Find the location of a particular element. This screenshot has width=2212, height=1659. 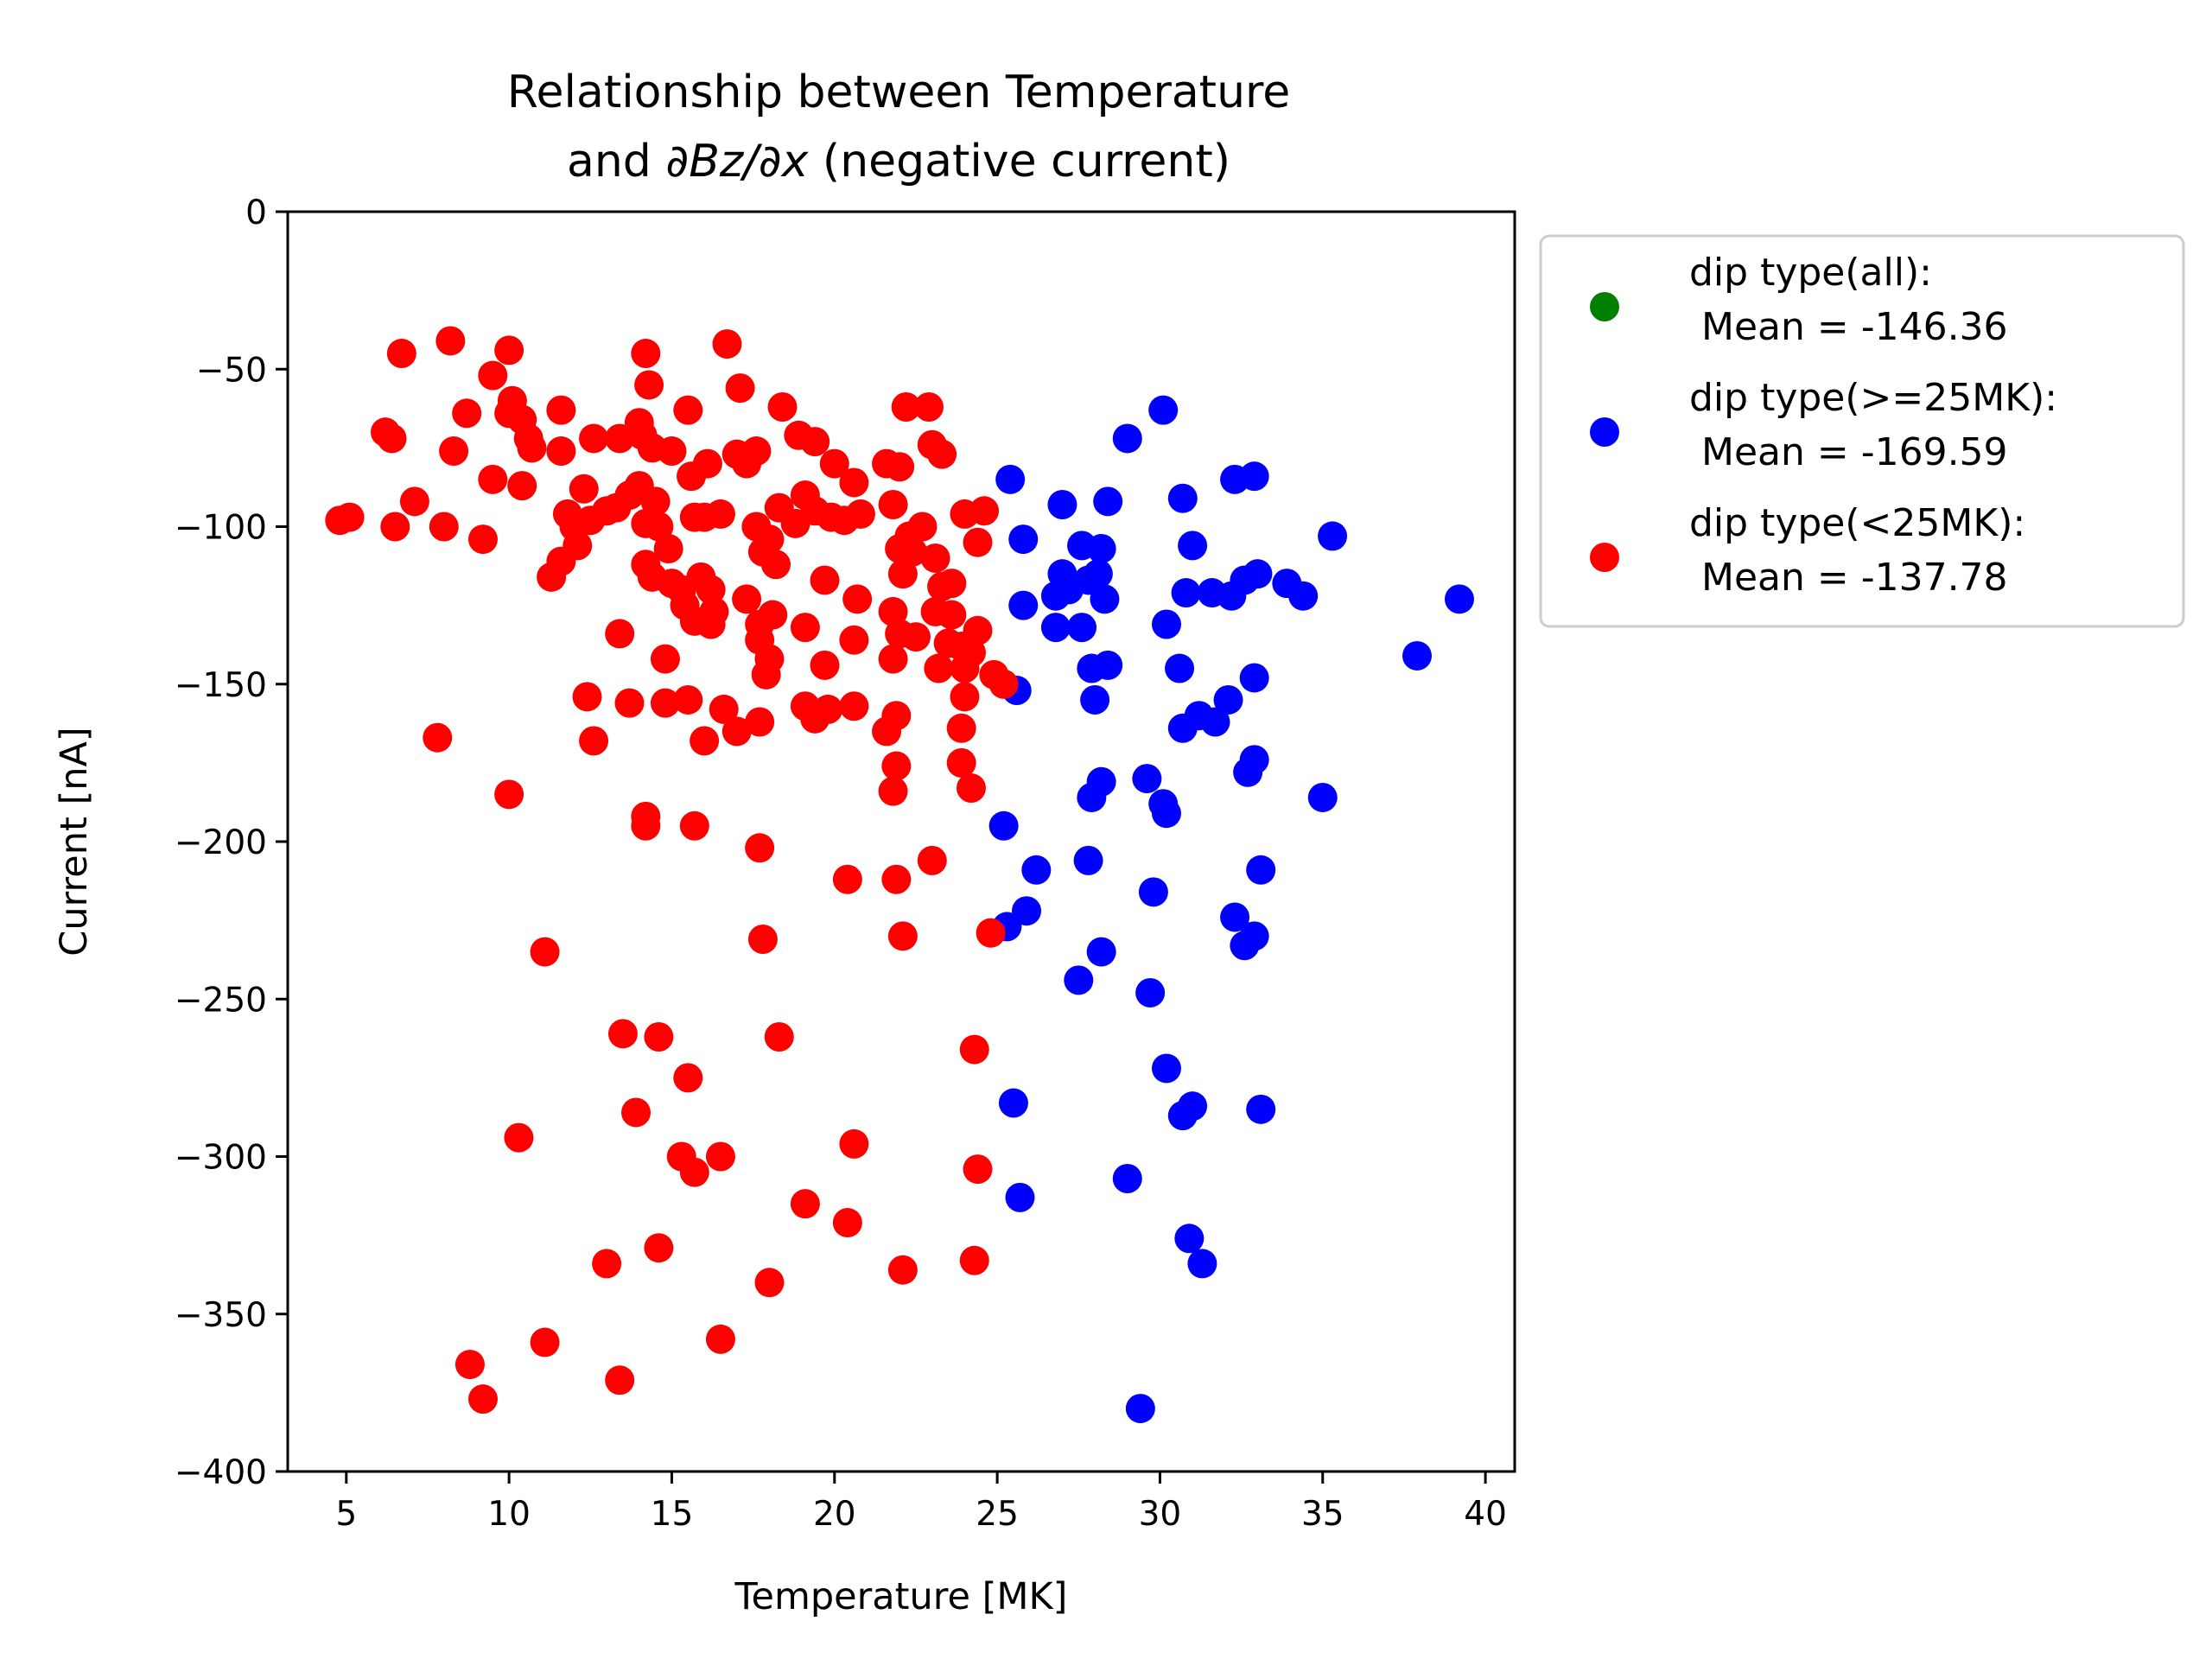

y-axis-label: Current [nA] is located at coordinates (74, 841).